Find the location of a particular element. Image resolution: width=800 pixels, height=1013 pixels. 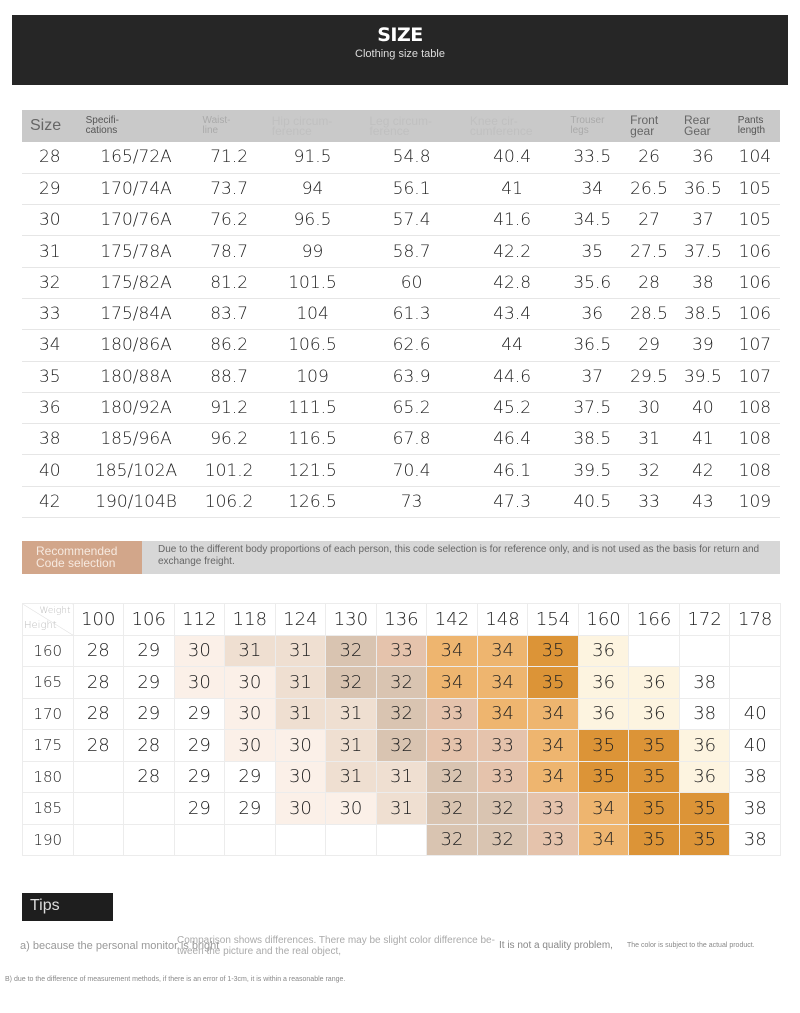

height-header: 185 is located at coordinates (48, 808).